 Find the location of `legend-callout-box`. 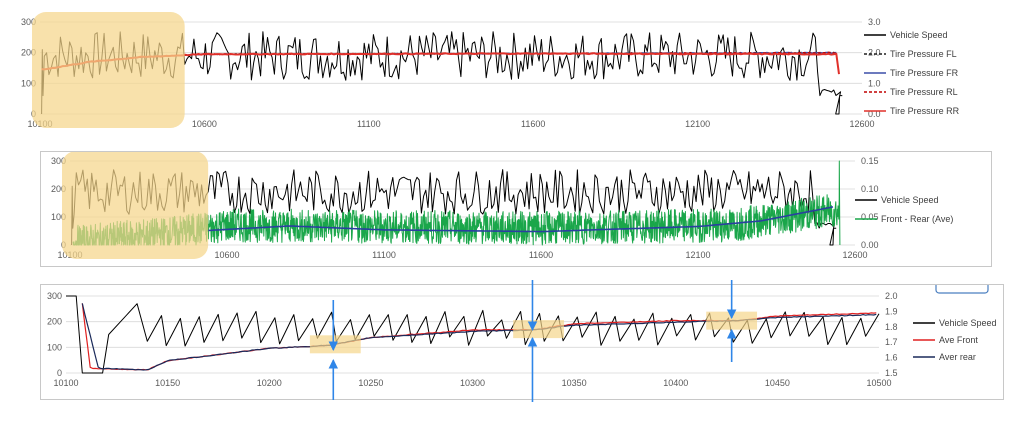

legend-callout-box is located at coordinates (962, 282).